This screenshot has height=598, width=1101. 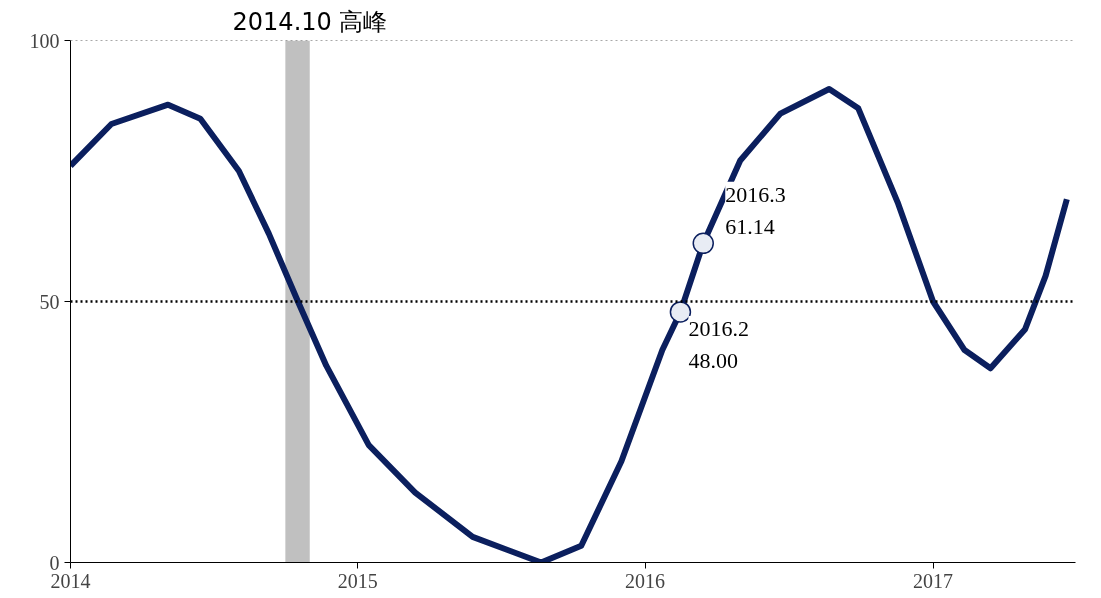 What do you see at coordinates (718, 344) in the screenshot?
I see `annotation: 2016.2 48.00` at bounding box center [718, 344].